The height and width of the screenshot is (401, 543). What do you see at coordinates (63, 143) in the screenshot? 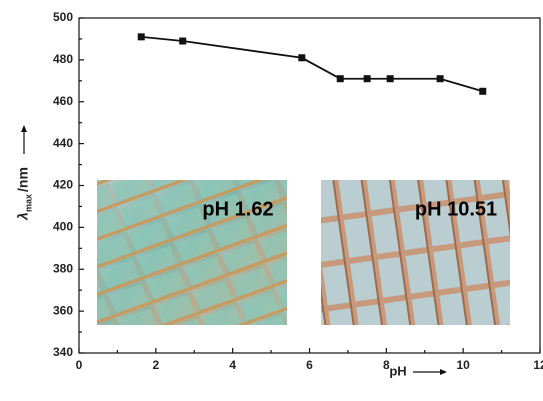
I see `y-tick-label: 440` at bounding box center [63, 143].